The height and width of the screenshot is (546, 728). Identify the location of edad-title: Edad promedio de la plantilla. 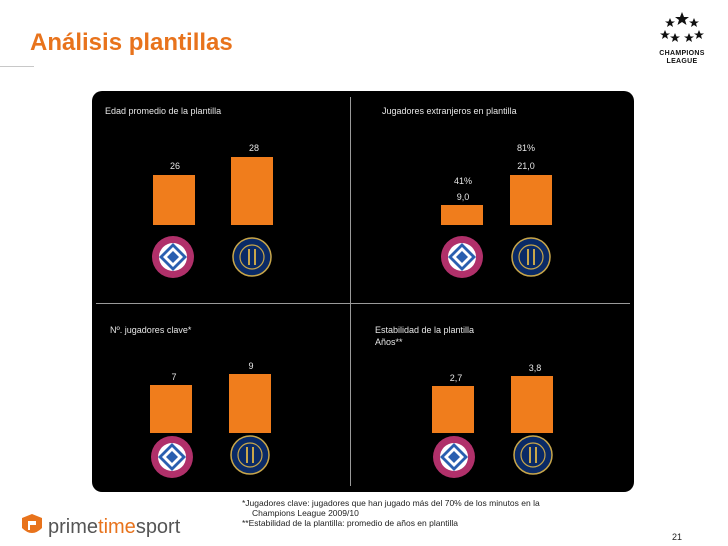
(163, 111).